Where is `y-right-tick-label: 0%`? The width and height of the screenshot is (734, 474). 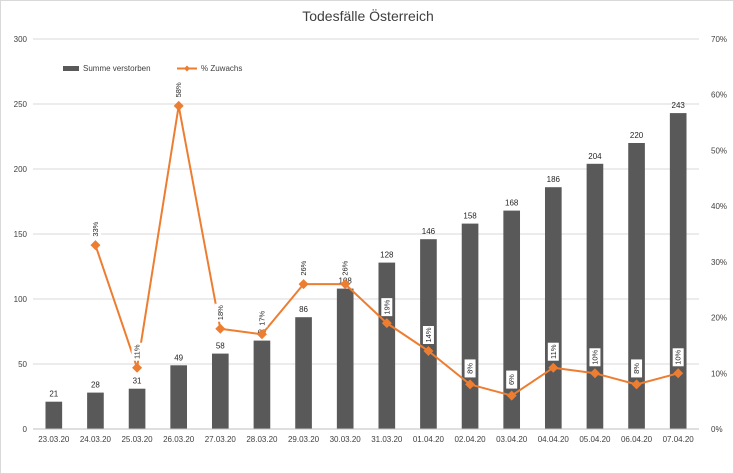
y-right-tick-label: 0% is located at coordinates (717, 429).